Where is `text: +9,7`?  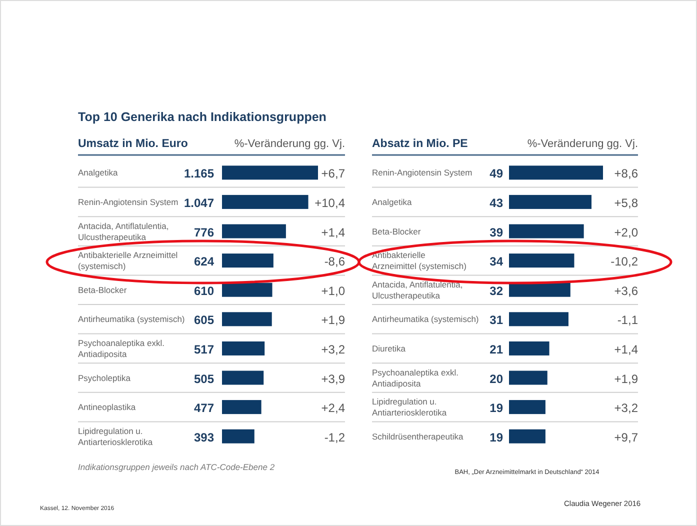
text: +9,7 is located at coordinates (626, 437).